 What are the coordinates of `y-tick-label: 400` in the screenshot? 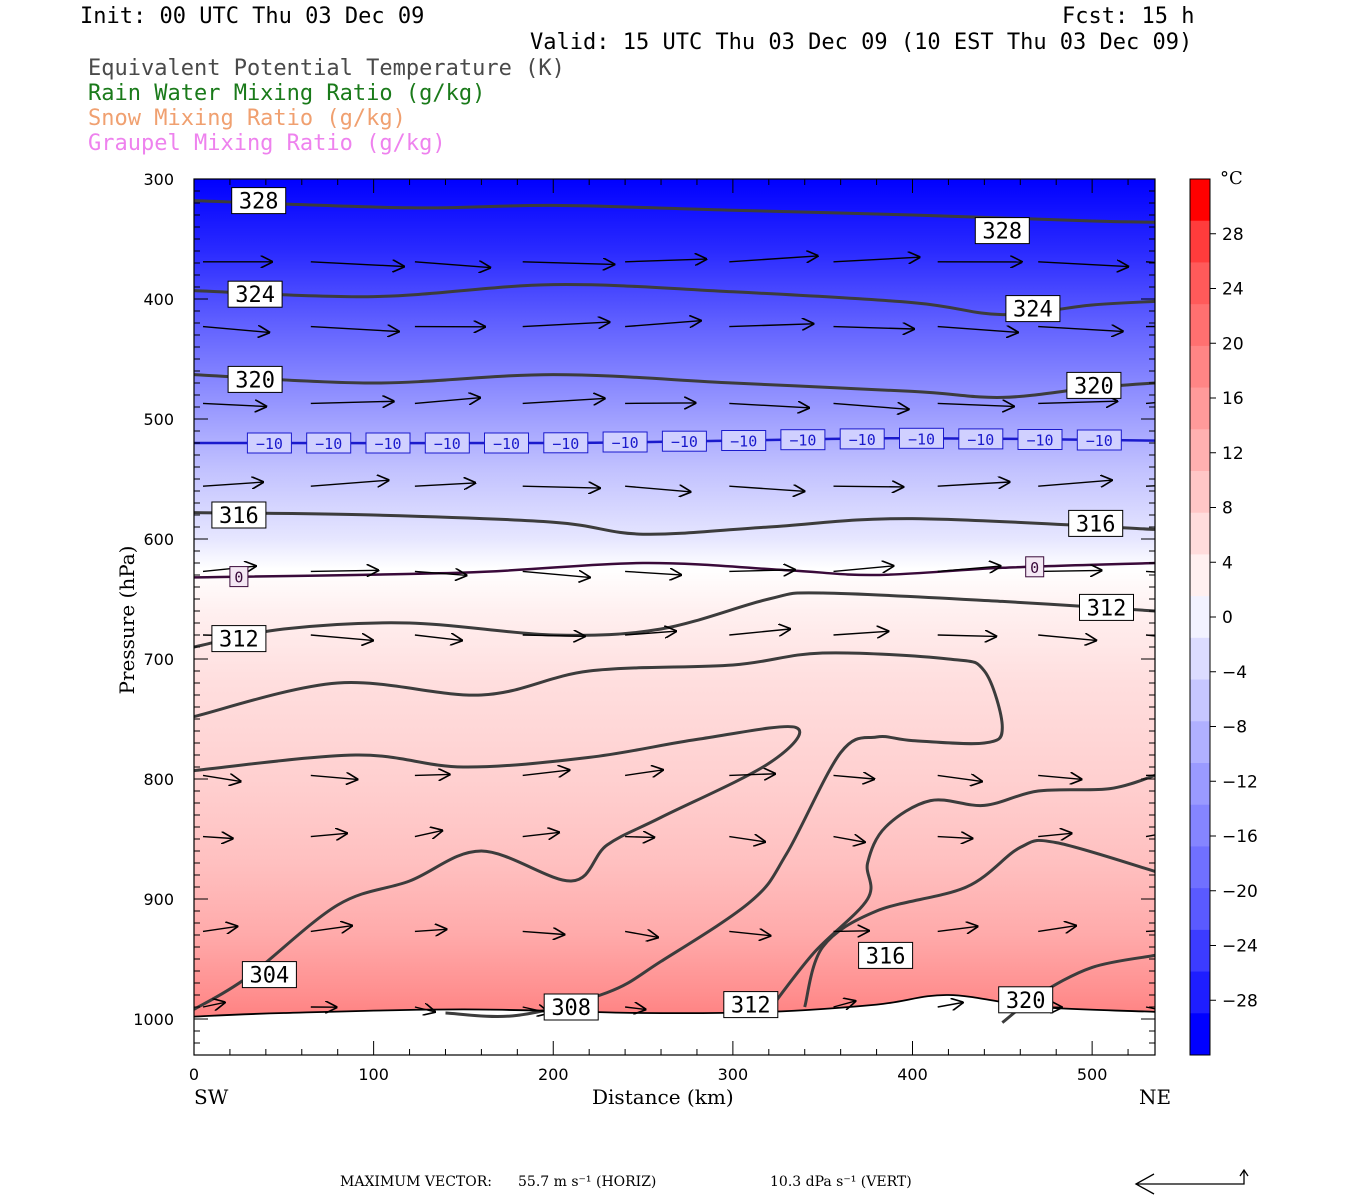 It's located at (158, 299).